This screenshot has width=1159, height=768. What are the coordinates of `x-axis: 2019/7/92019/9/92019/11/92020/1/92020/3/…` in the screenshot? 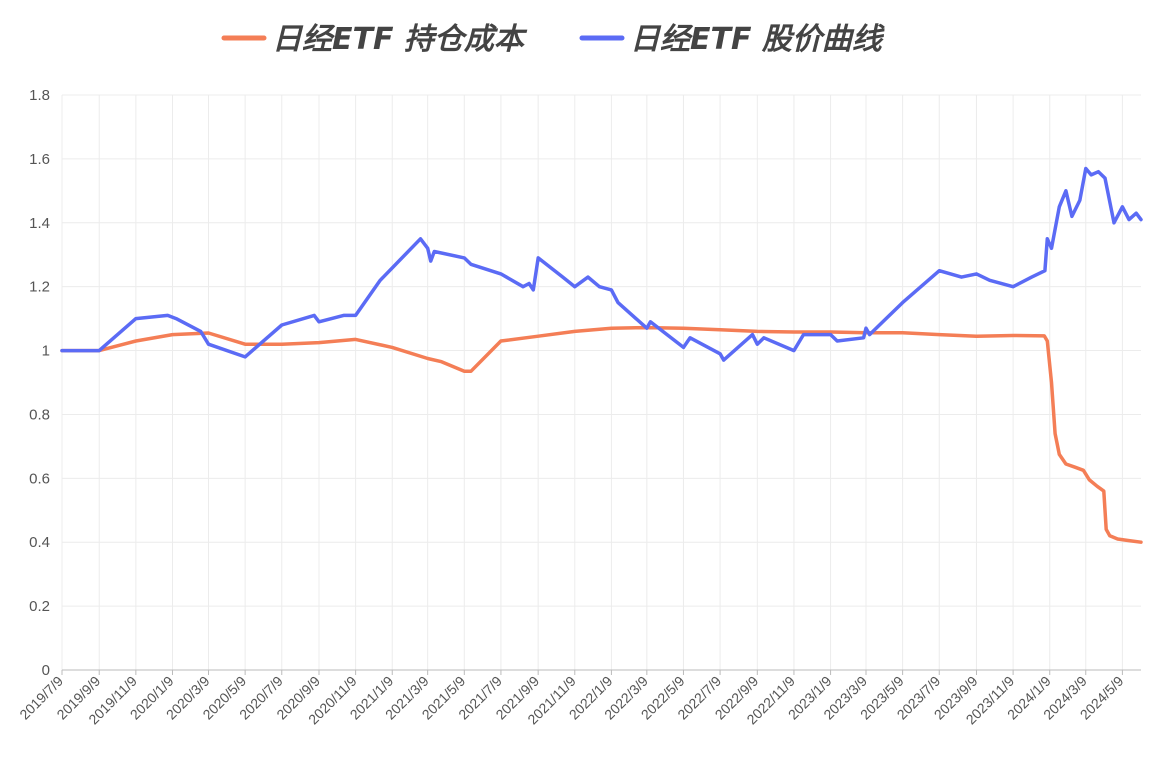 It's located at (578, 698).